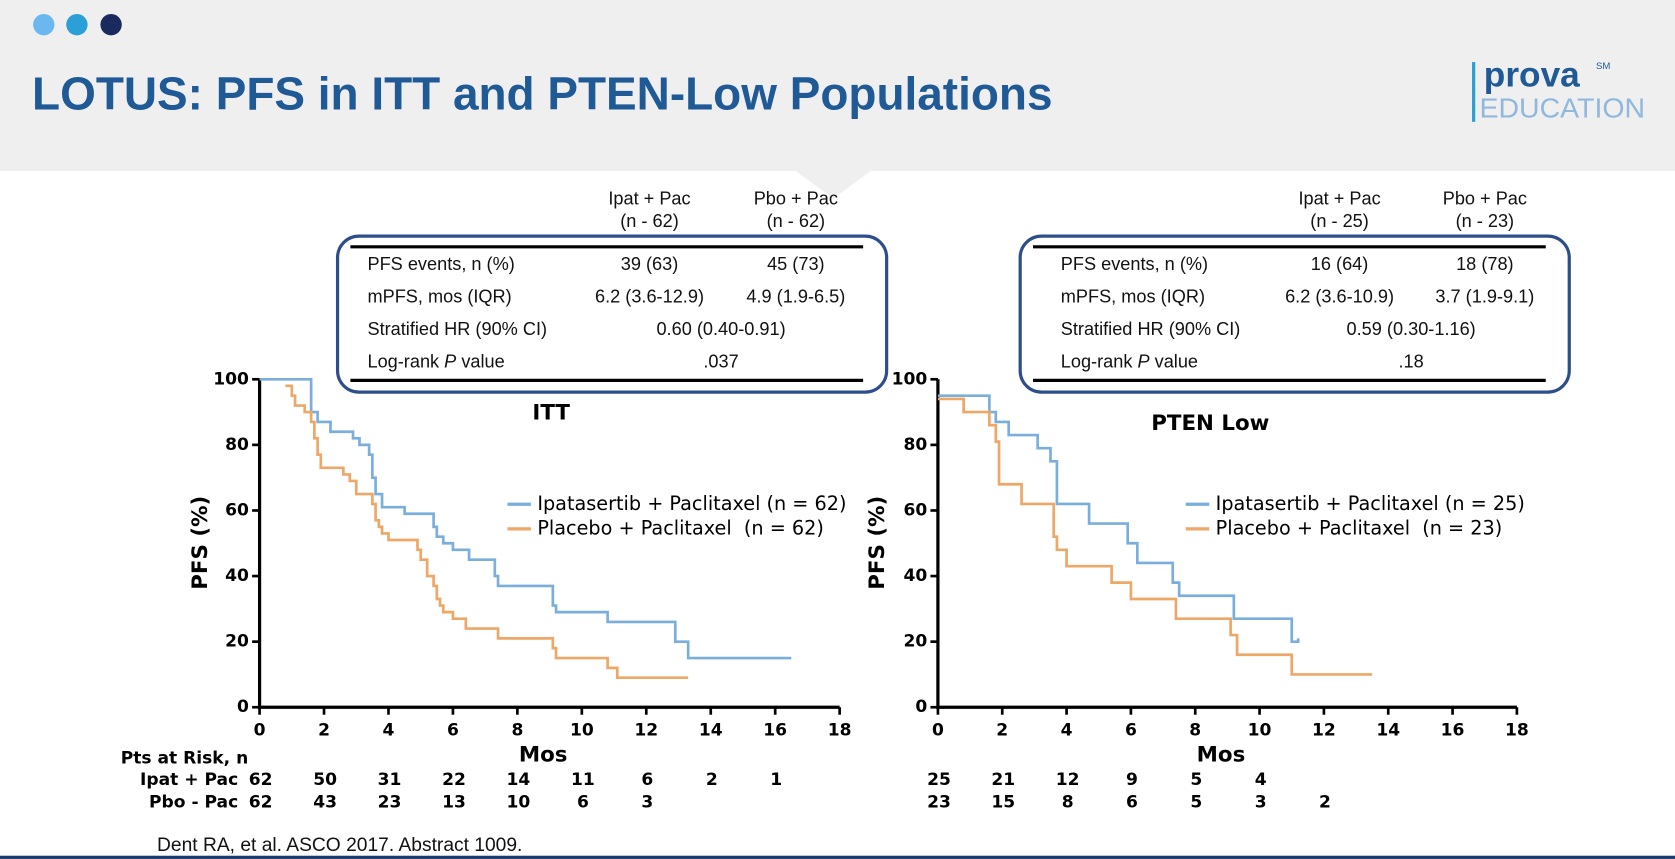 The height and width of the screenshot is (859, 1675). Describe the element at coordinates (551, 412) in the screenshot. I see `chart-title: ITT` at that location.